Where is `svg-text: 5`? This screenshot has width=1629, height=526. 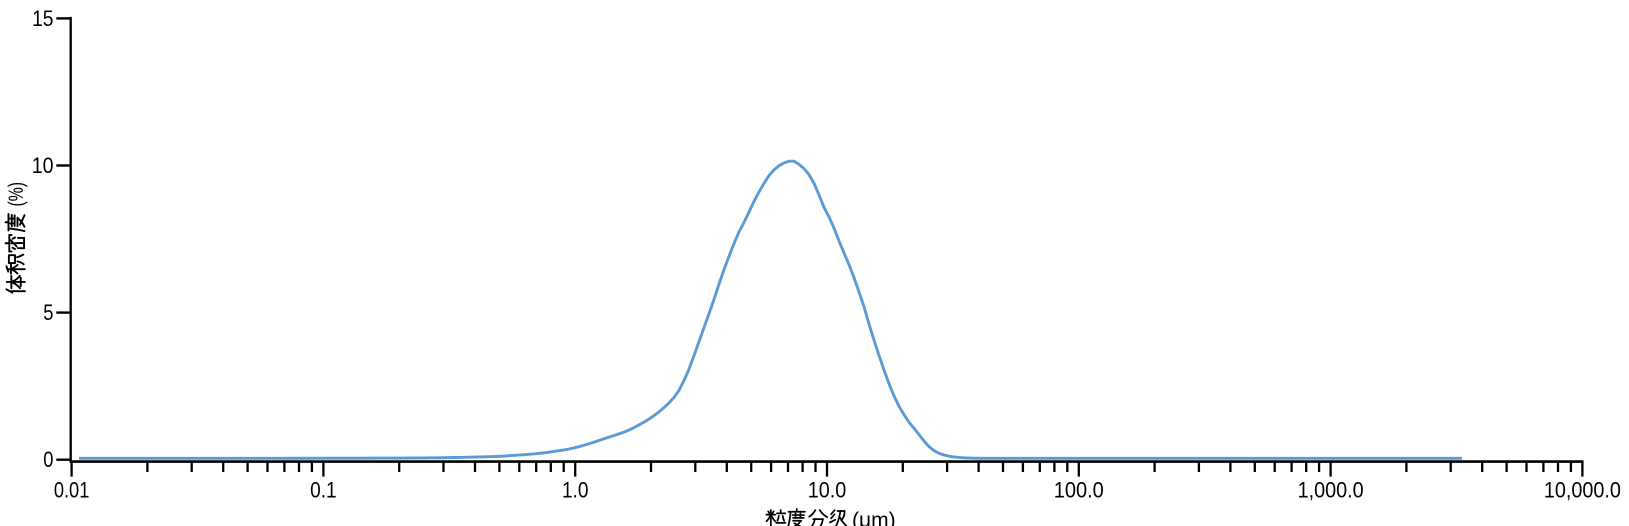
svg-text: 5 is located at coordinates (48, 312).